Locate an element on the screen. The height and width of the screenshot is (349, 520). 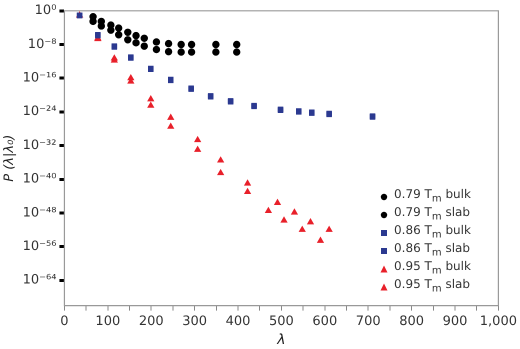
x-tick-label: 900 is located at coordinates (455, 321).